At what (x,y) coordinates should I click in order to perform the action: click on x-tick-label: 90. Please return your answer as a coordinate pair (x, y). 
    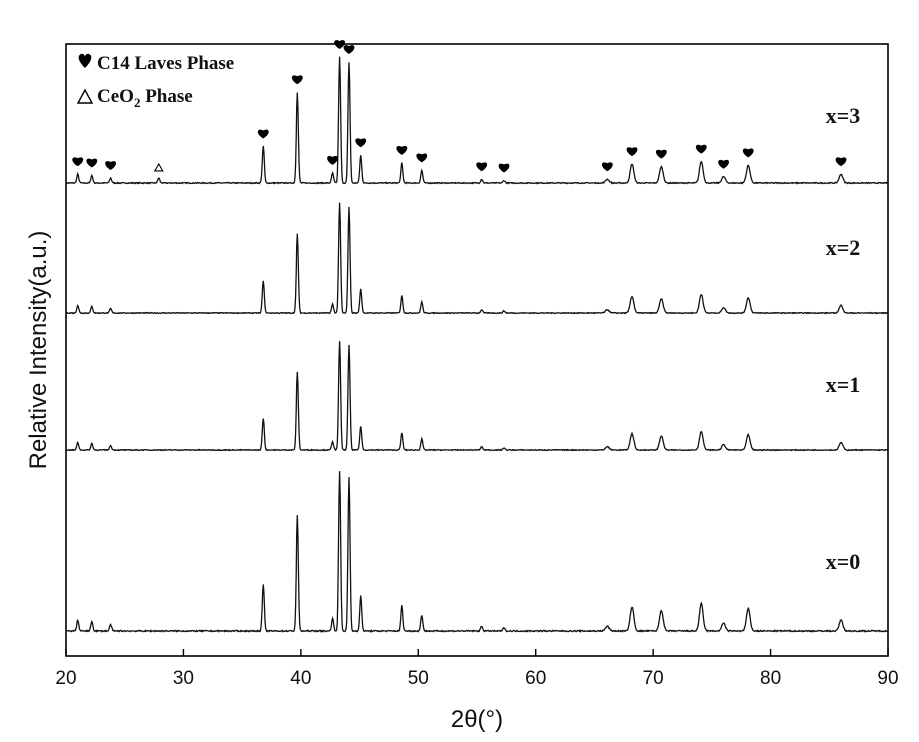
    Looking at the image, I should click on (887, 678).